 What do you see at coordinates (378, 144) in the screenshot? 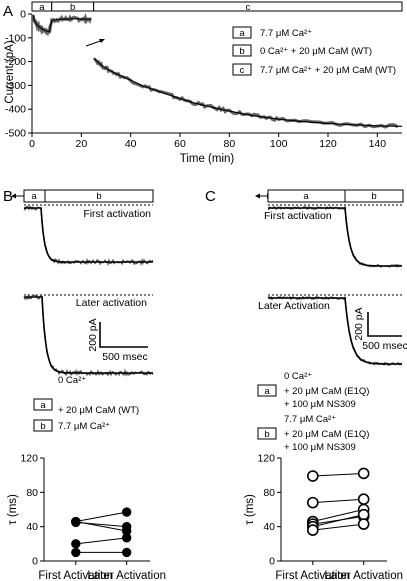
I see `panel-a-x-tick-label: 140` at bounding box center [378, 144].